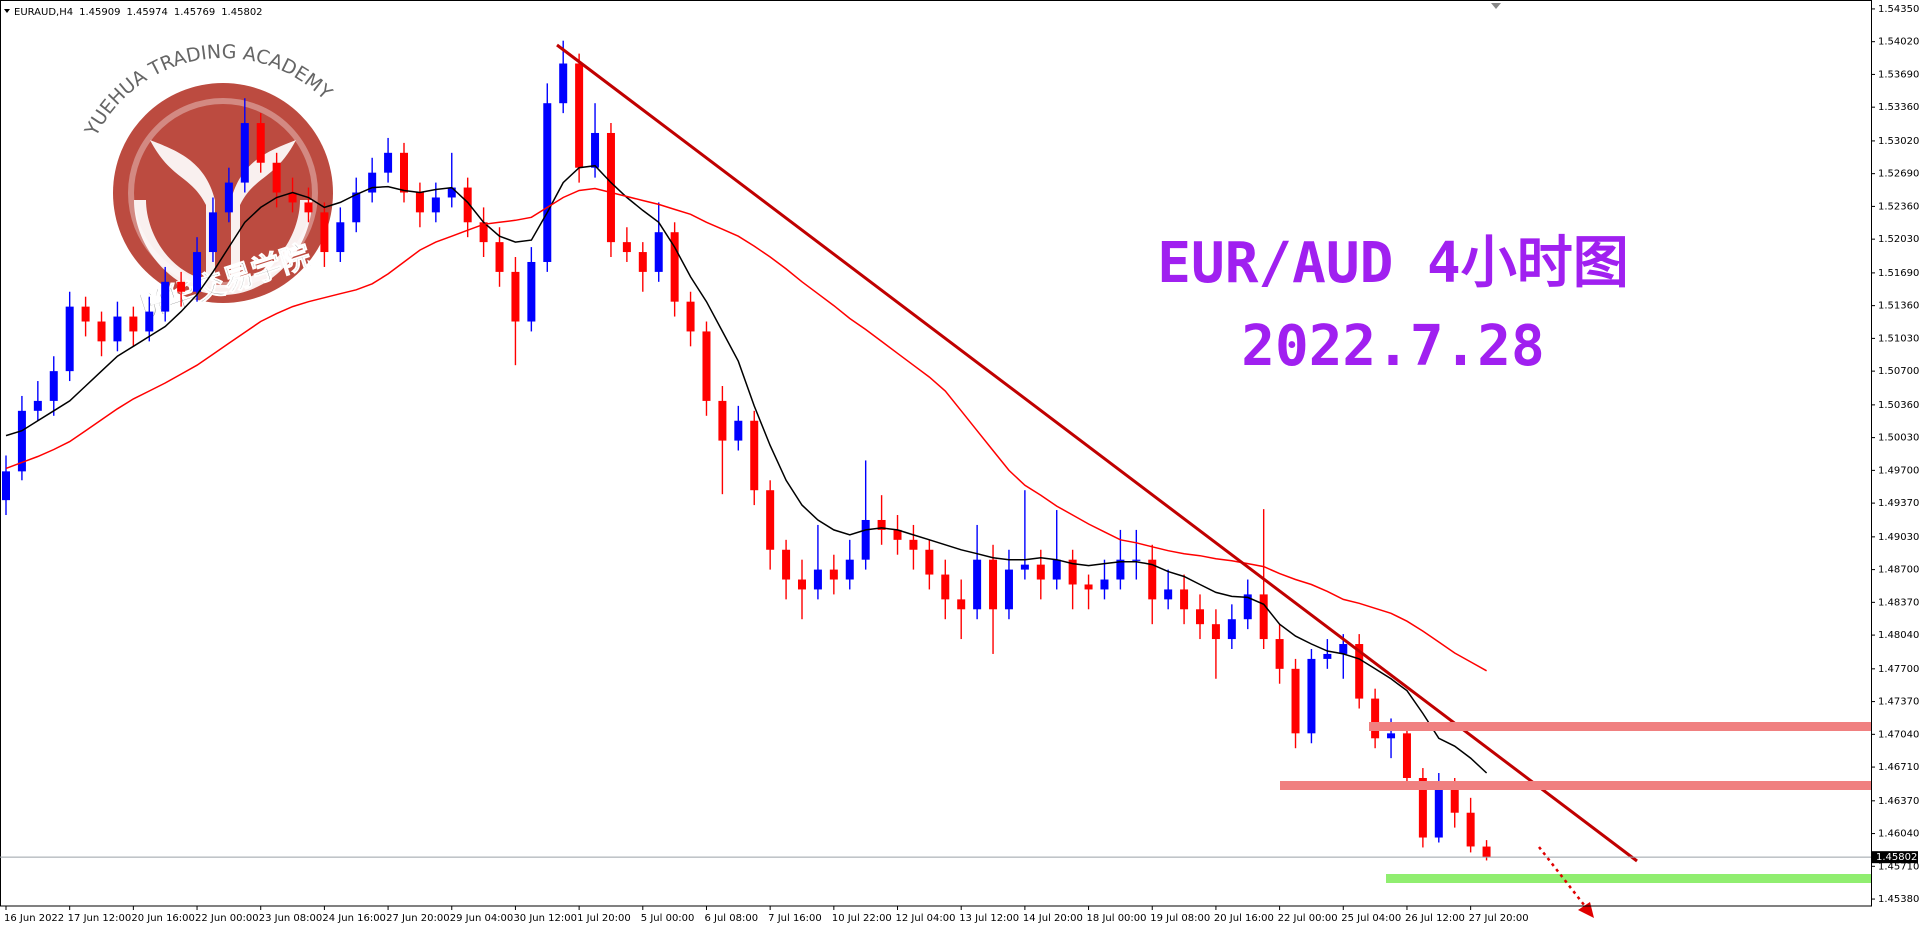  I want to click on x-tick-label: 20 Jun 16:00, so click(163, 918).